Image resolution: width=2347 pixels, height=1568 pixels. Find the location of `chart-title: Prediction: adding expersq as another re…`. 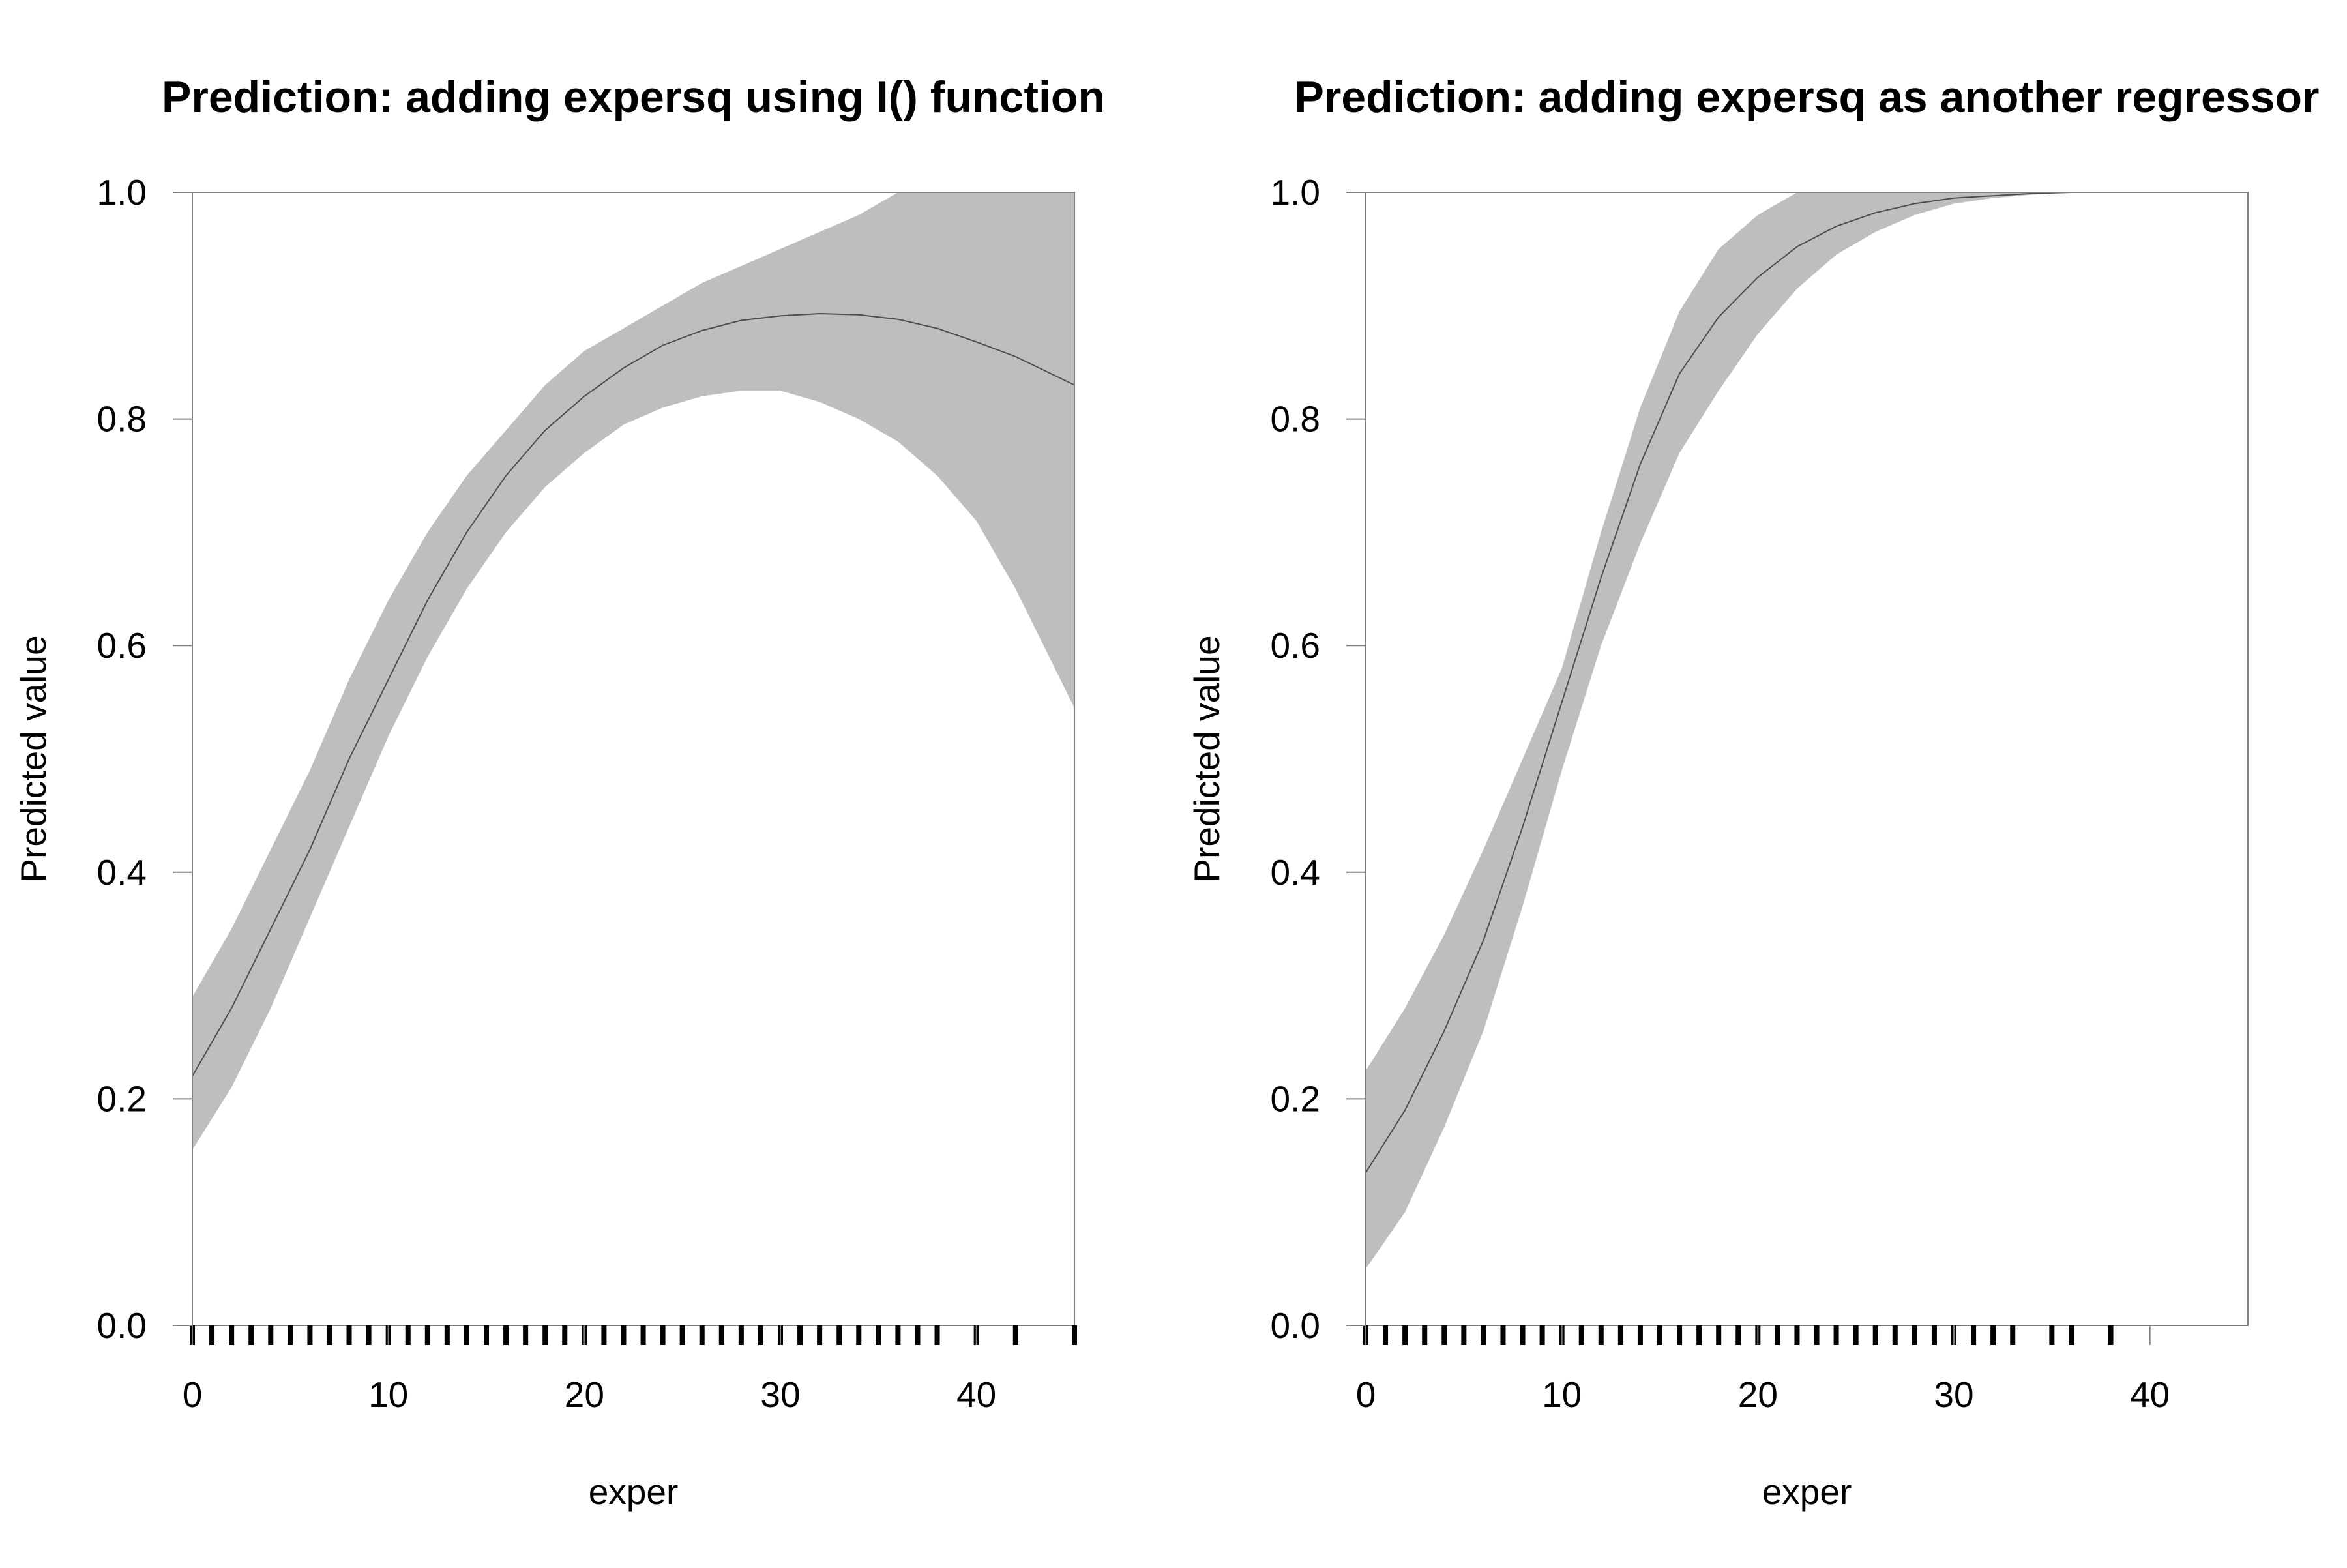

chart-title: Prediction: adding expersq as another re… is located at coordinates (1806, 97).